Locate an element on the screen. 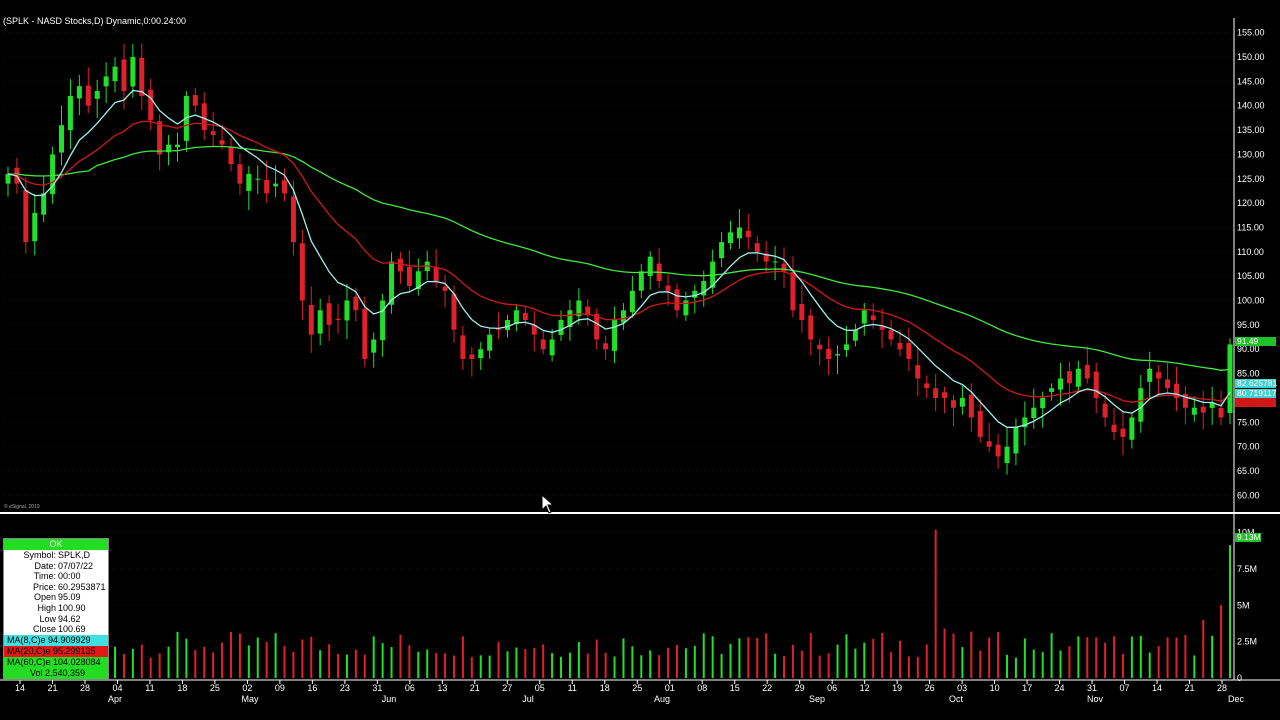  volume-tick-label: 0 is located at coordinates (1239, 678).